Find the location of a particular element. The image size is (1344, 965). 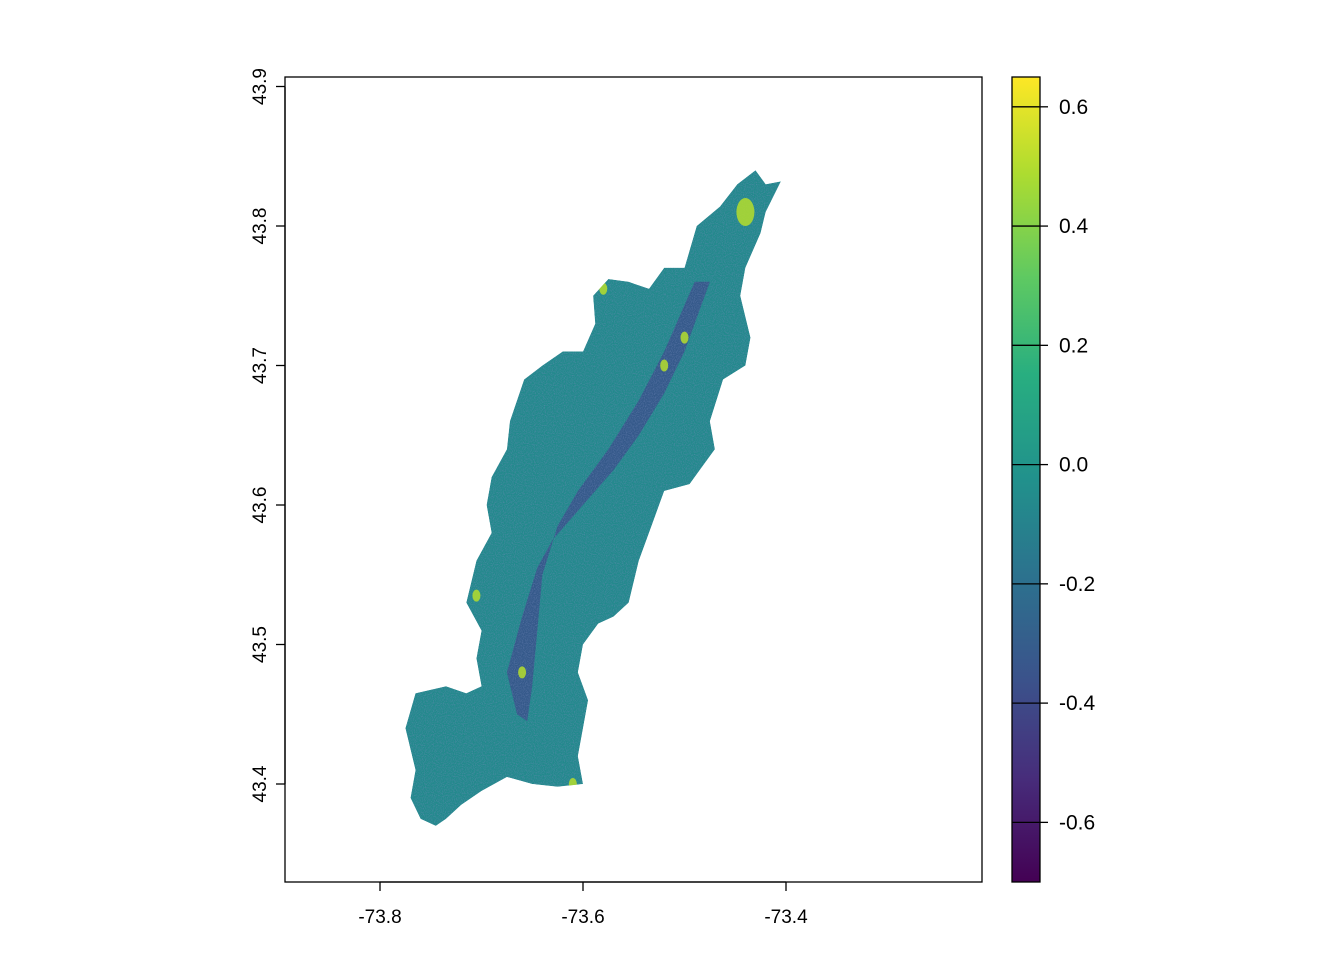

colorbar-legend: 0.6 0.4 0.2 0.0 -0.2 -0.4 -0.6 is located at coordinates (1053, 479).